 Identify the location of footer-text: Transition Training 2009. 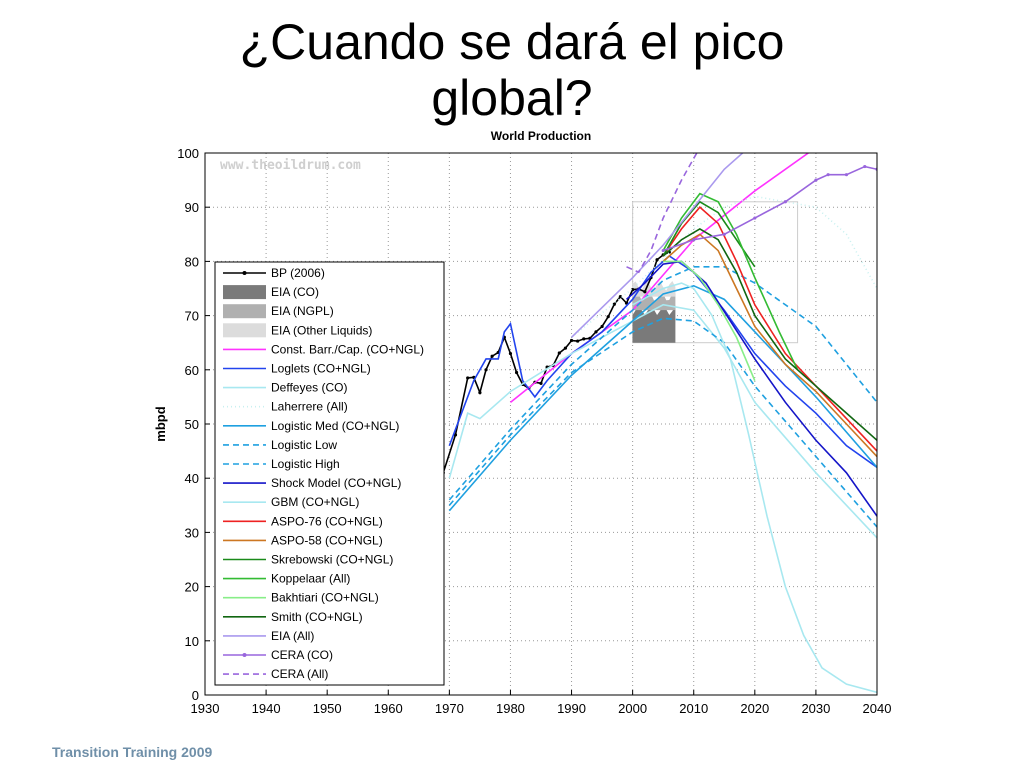
(132, 752).